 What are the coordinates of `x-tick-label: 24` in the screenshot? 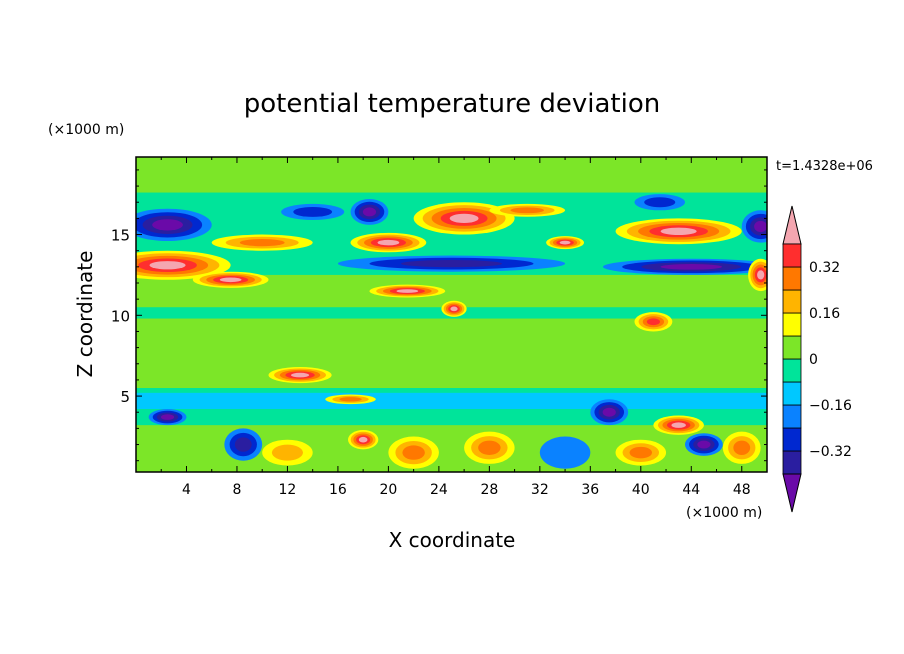 It's located at (439, 490).